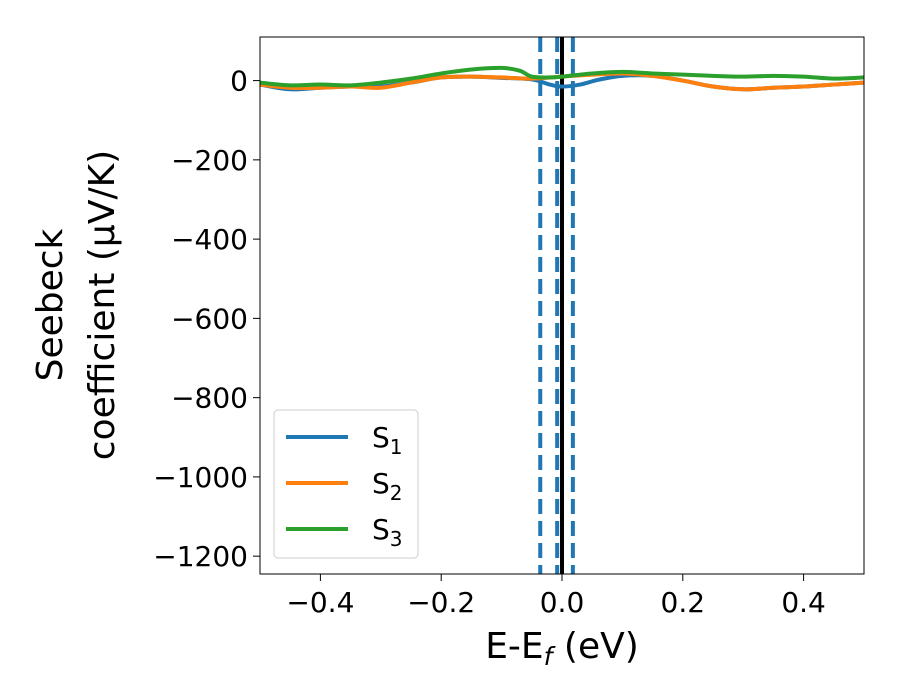  Describe the element at coordinates (200, 556) in the screenshot. I see `y-tick-label: −1200` at that location.